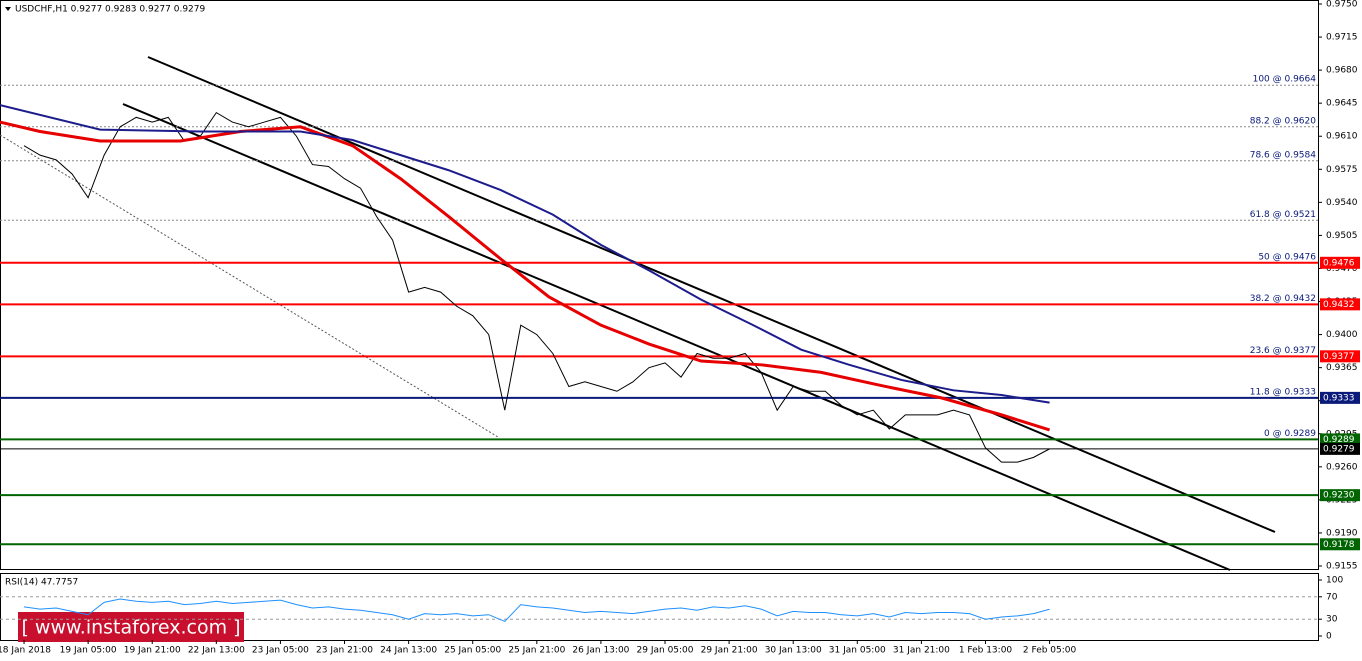 The image size is (1362, 661). What do you see at coordinates (110, 10) in the screenshot?
I see `chart-header: USDCHF,H1 0.9277 0.9283 0.9277 0.9279` at bounding box center [110, 10].